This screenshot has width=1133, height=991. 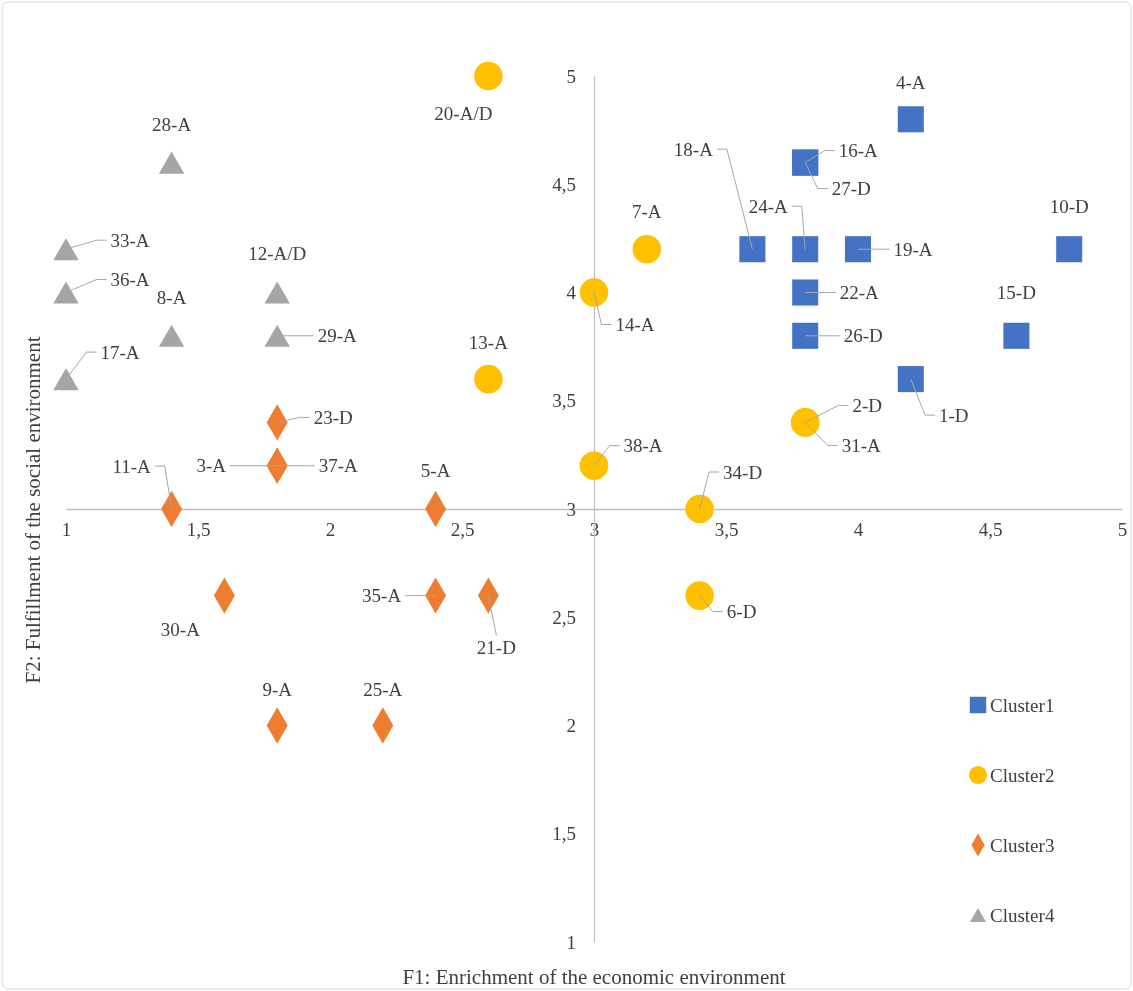 I want to click on annotation: 9-A, so click(x=277, y=690).